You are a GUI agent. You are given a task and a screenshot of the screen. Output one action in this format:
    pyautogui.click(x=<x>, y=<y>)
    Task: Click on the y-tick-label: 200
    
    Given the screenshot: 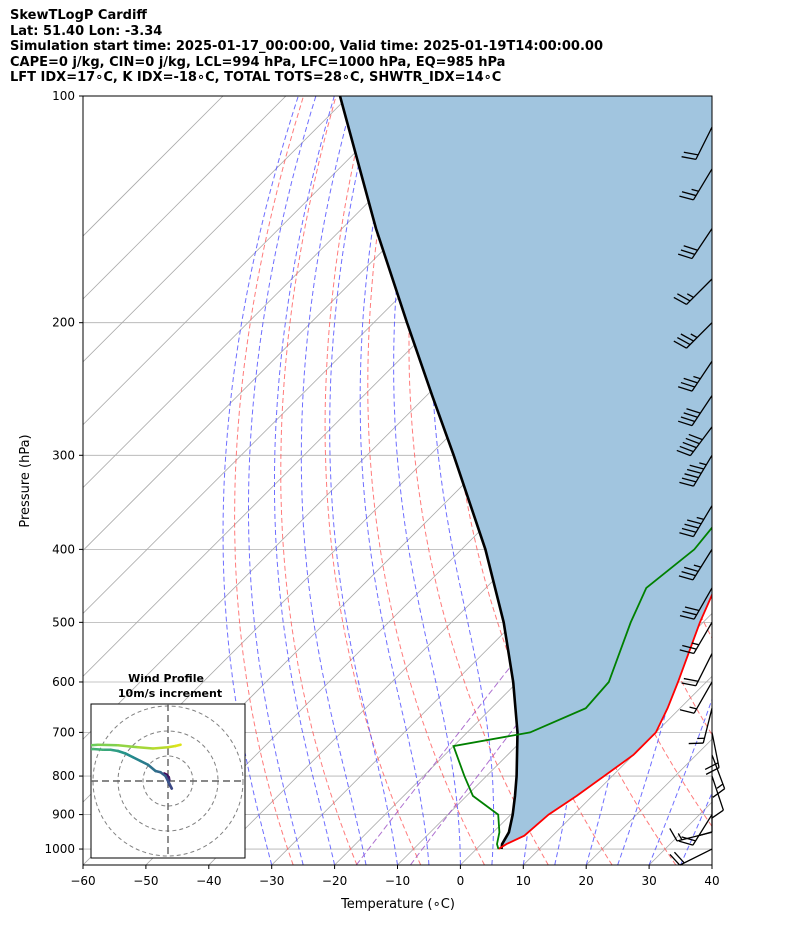 What is the action you would take?
    pyautogui.click(x=63, y=323)
    